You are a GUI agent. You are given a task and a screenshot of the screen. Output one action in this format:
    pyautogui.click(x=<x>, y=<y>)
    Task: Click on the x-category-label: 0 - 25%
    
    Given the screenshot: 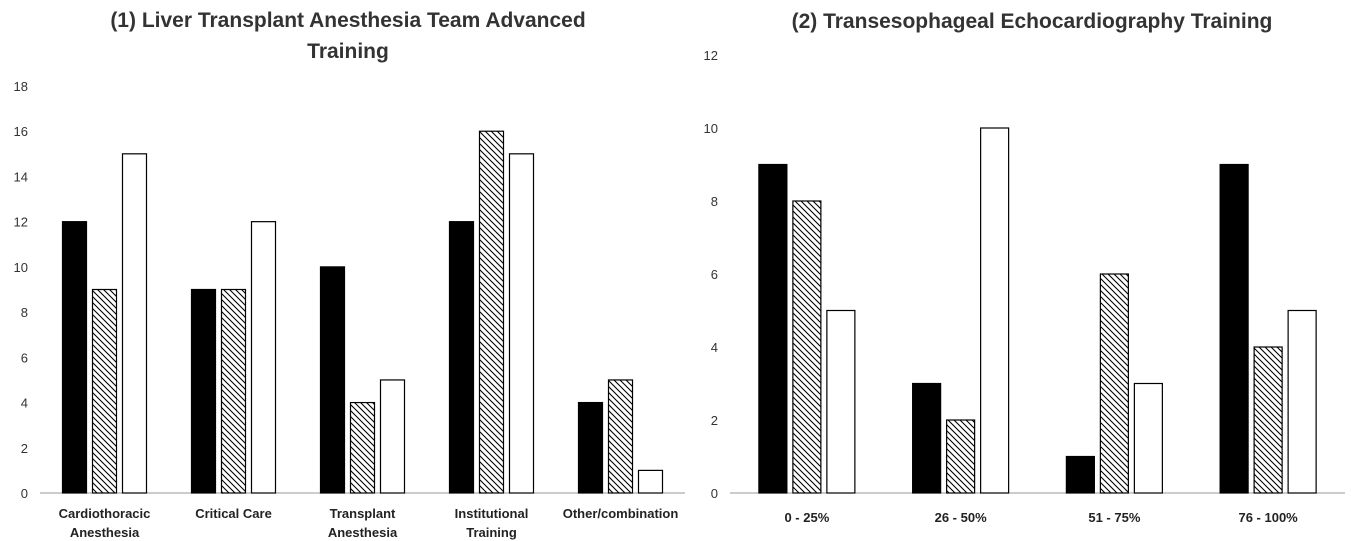 What is the action you would take?
    pyautogui.click(x=806, y=517)
    